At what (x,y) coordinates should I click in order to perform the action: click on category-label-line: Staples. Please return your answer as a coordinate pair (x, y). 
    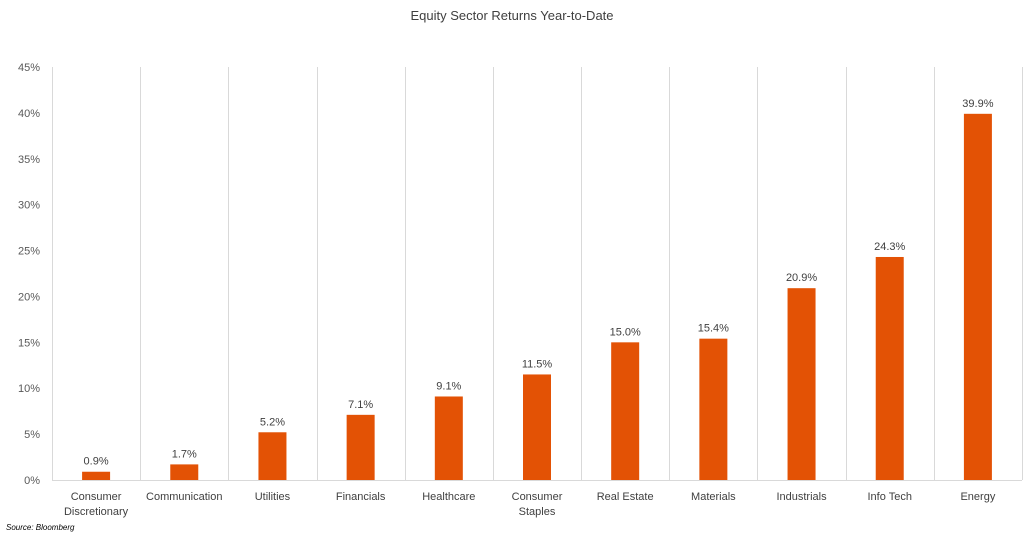
    Looking at the image, I should click on (537, 512).